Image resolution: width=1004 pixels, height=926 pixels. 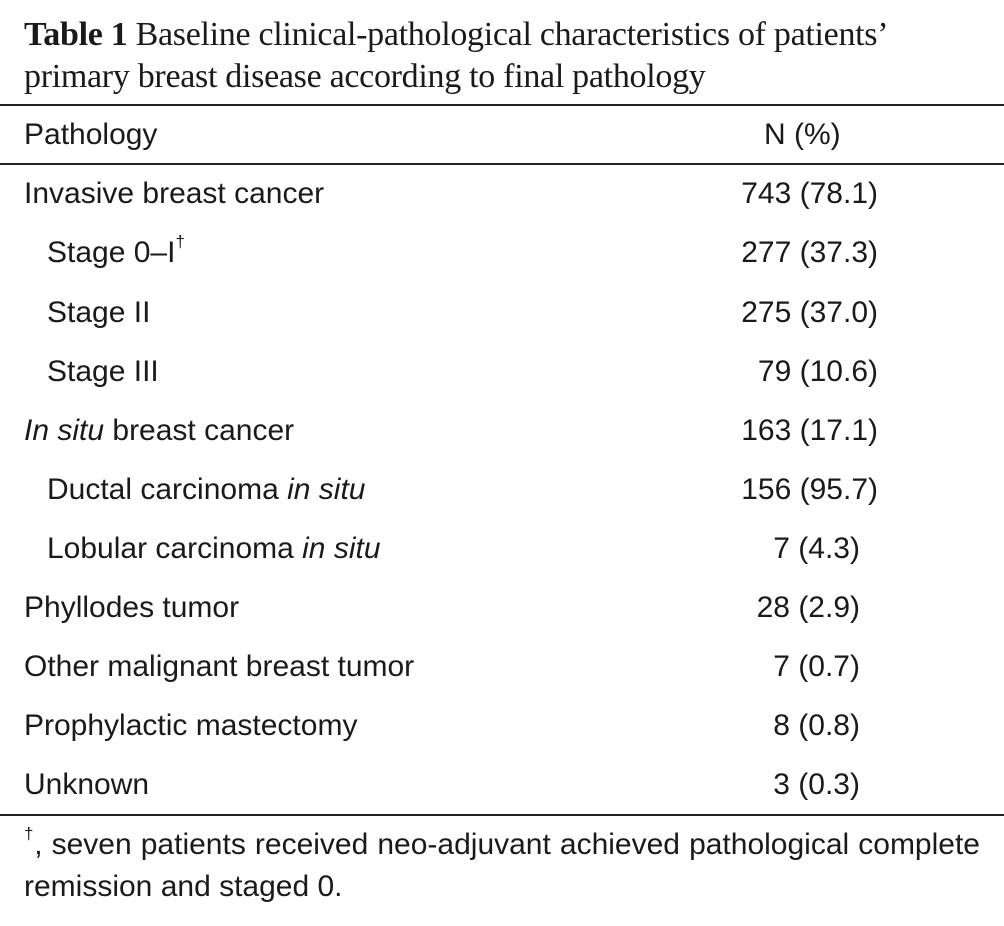 What do you see at coordinates (99, 312) in the screenshot?
I see `row-label: Stage II` at bounding box center [99, 312].